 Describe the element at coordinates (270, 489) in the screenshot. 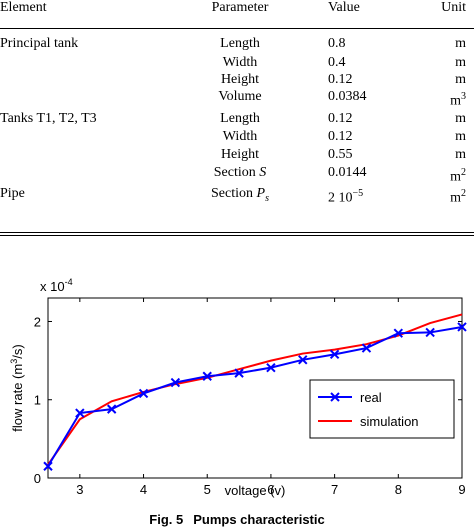

I see `x-tick-label: 6` at that location.